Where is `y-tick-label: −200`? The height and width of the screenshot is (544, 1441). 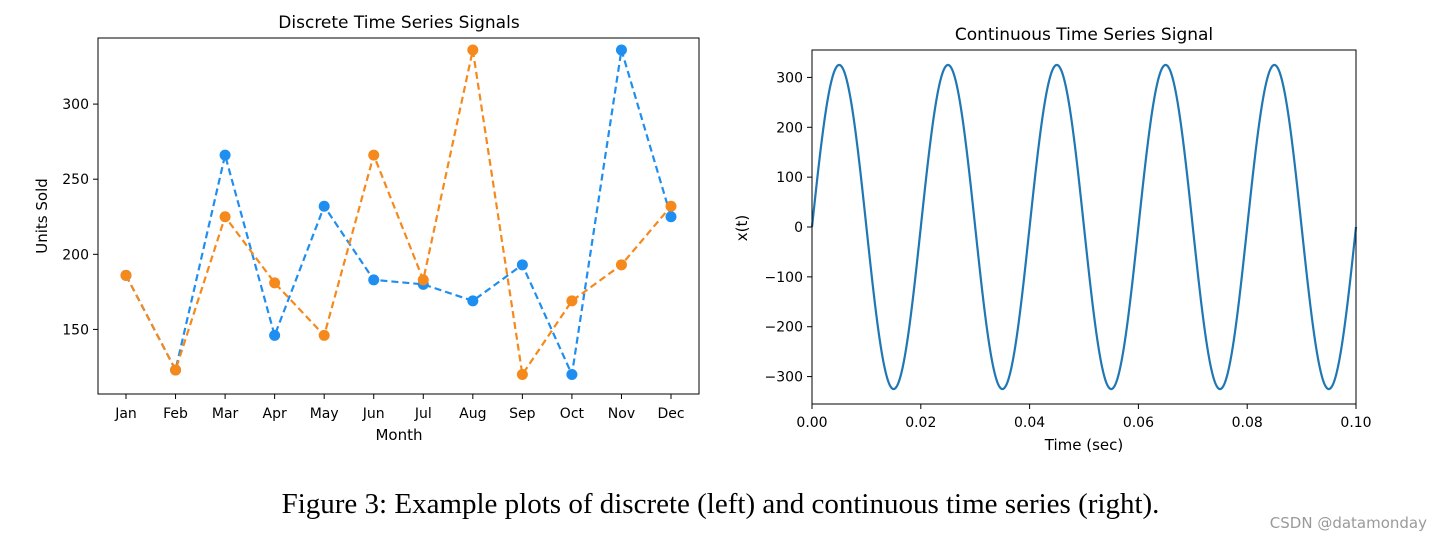
y-tick-label: −200 is located at coordinates (784, 328).